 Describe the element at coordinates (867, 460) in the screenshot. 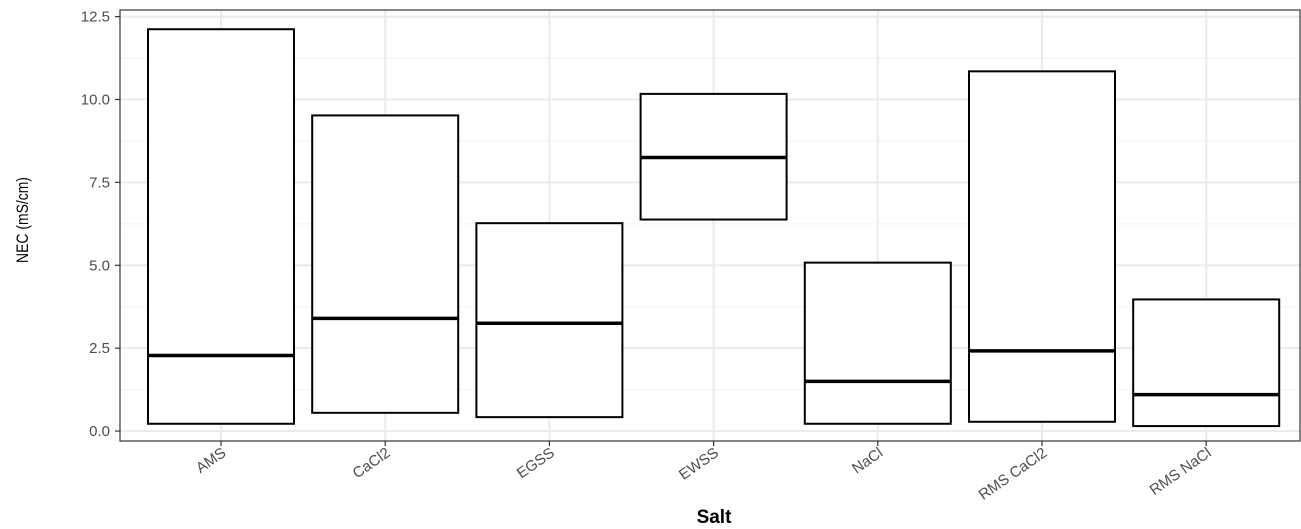

I see `x-tick-label: NaCl` at that location.